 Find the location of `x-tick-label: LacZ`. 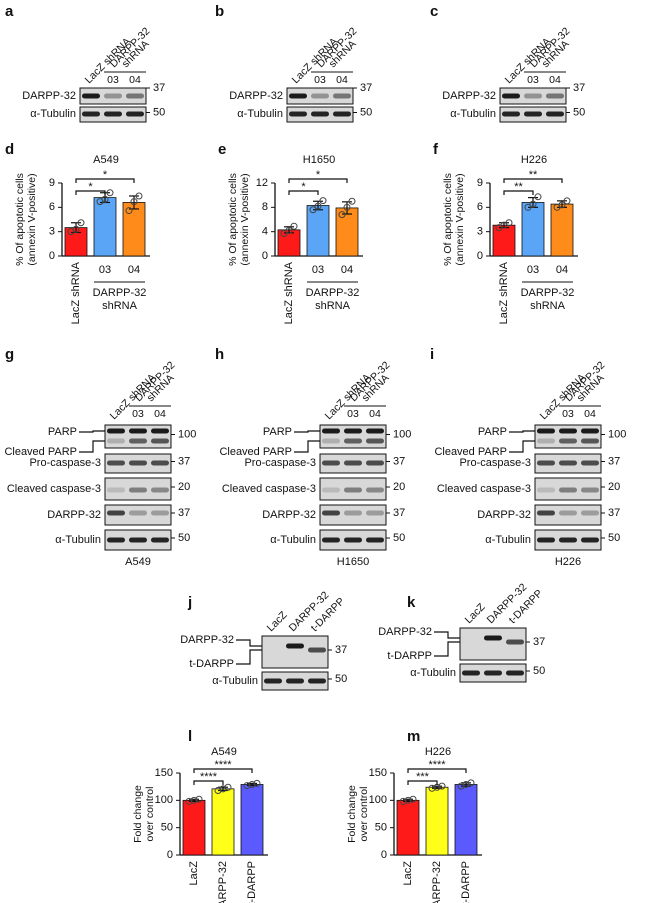

x-tick-label: LacZ is located at coordinates (194, 873).